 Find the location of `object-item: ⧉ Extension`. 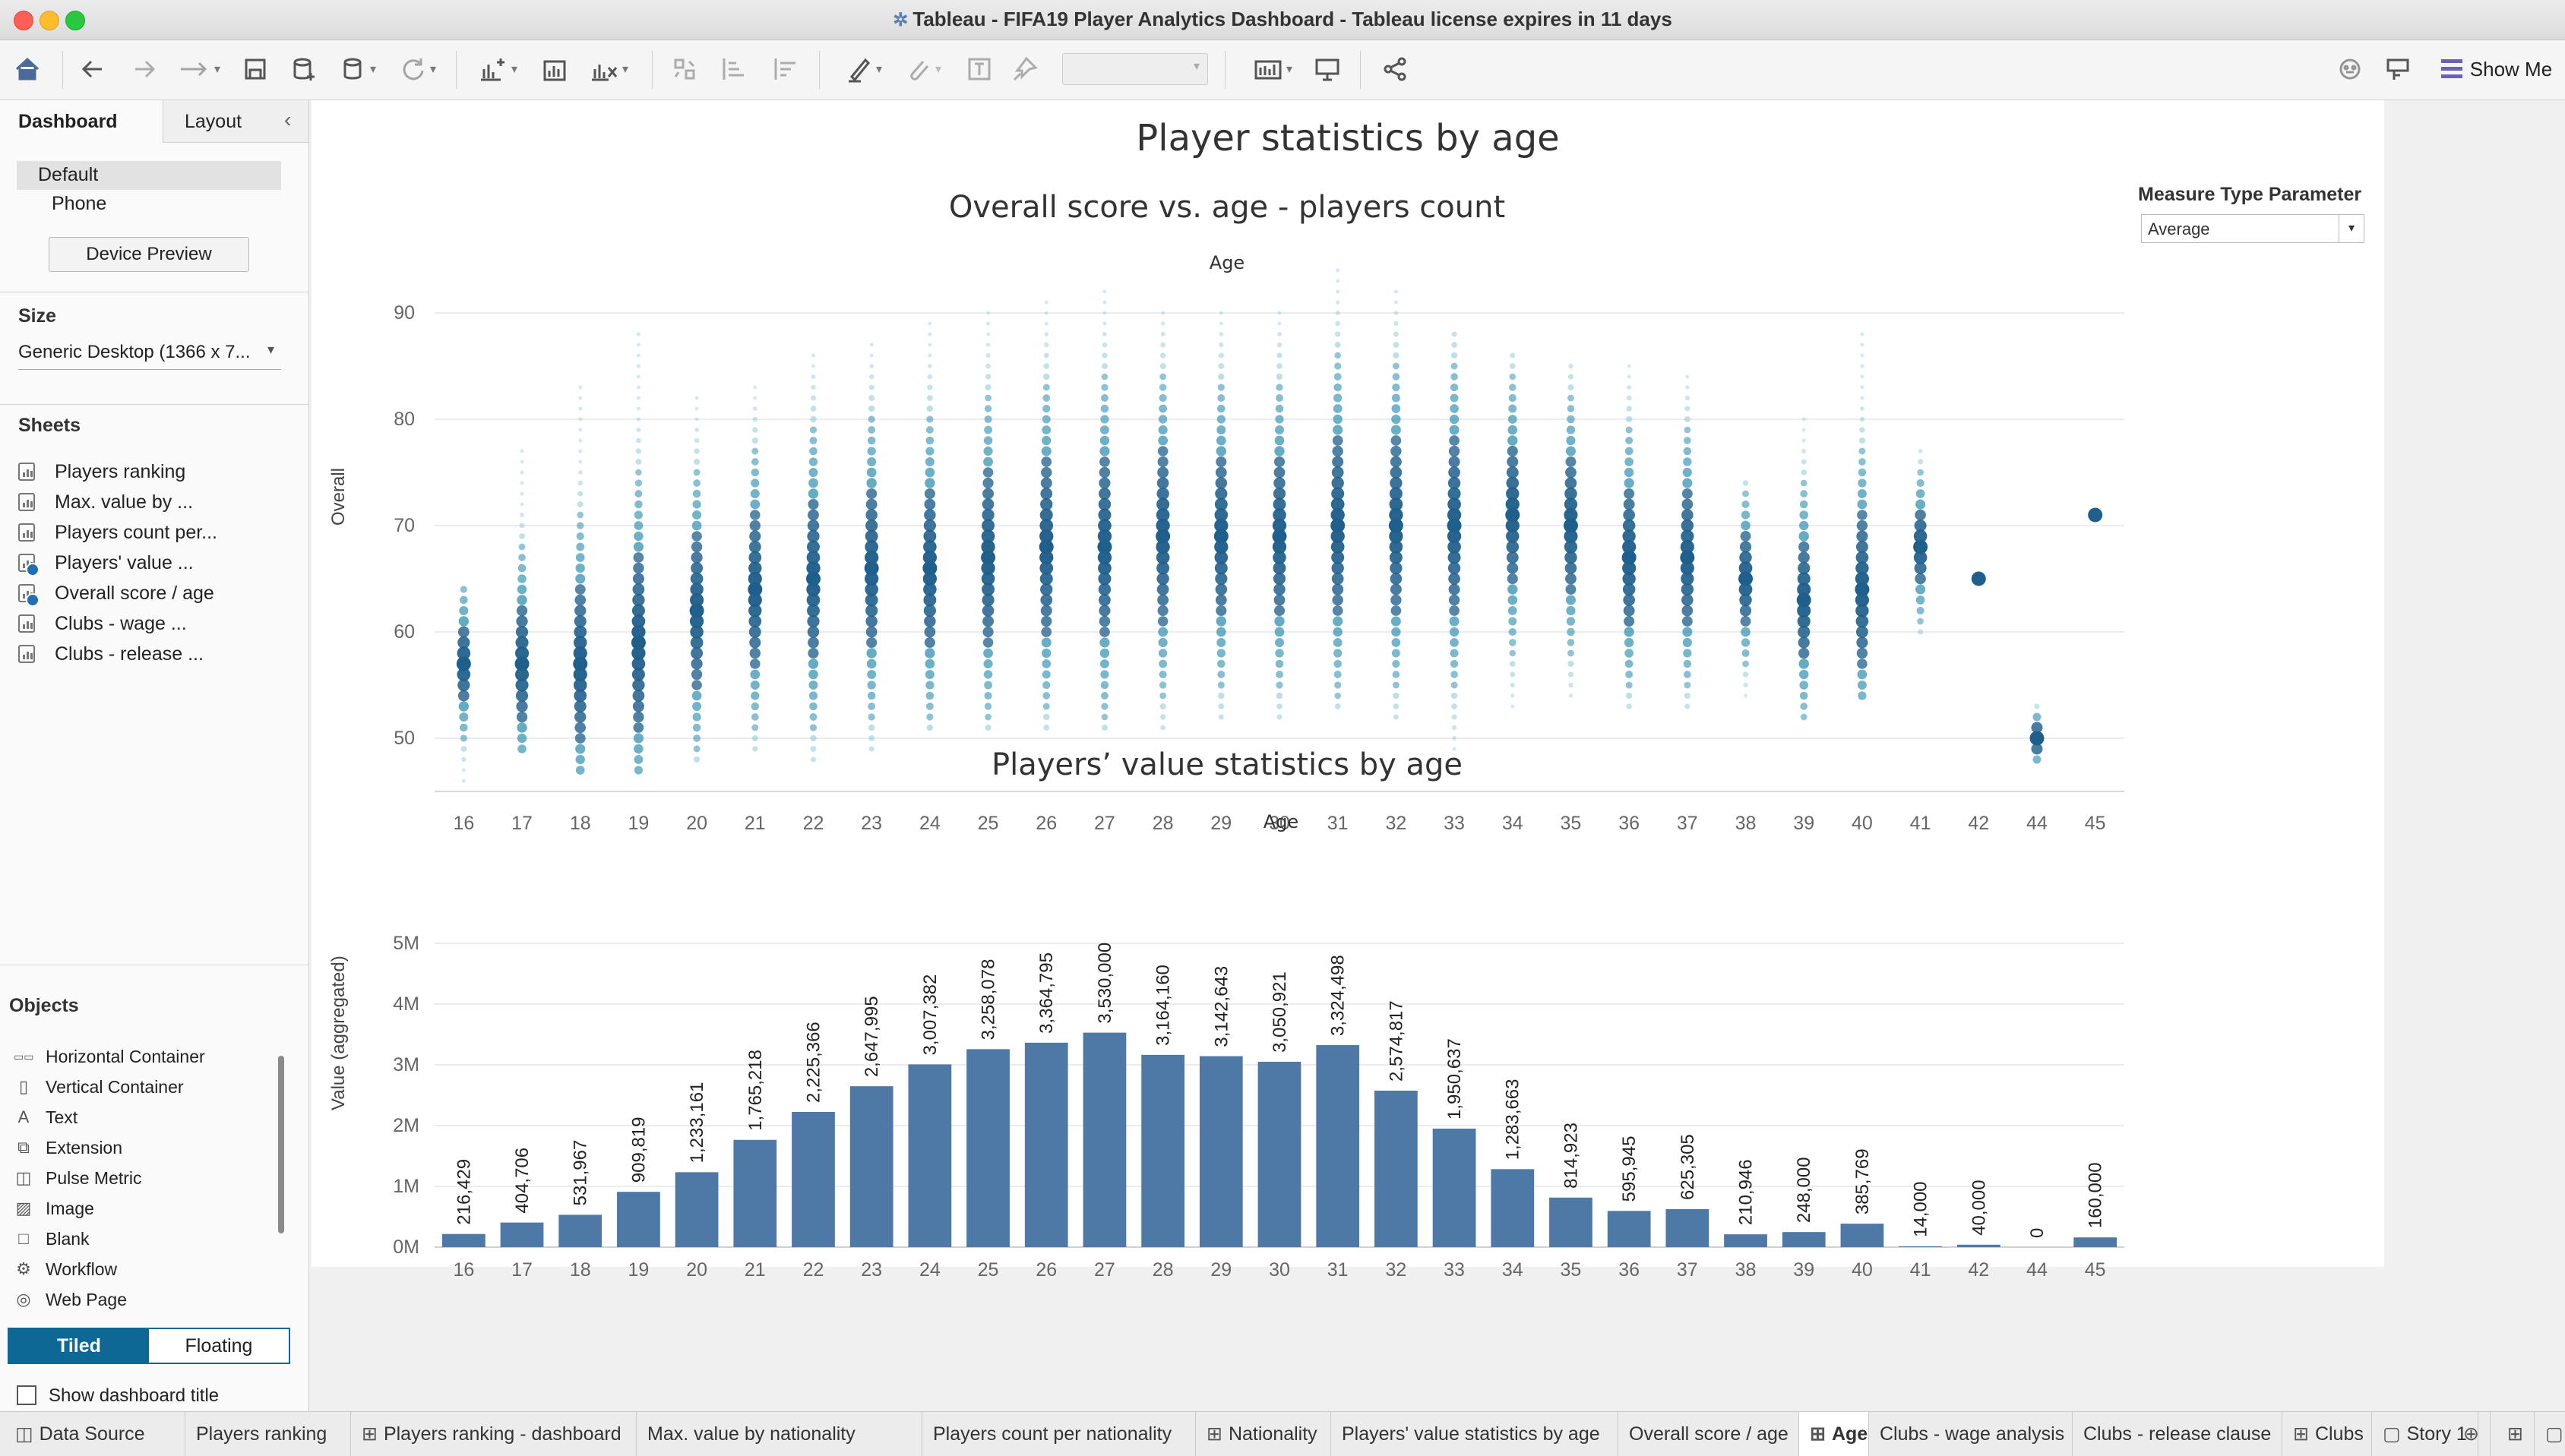

object-item: ⧉ Extension is located at coordinates (68, 1147).